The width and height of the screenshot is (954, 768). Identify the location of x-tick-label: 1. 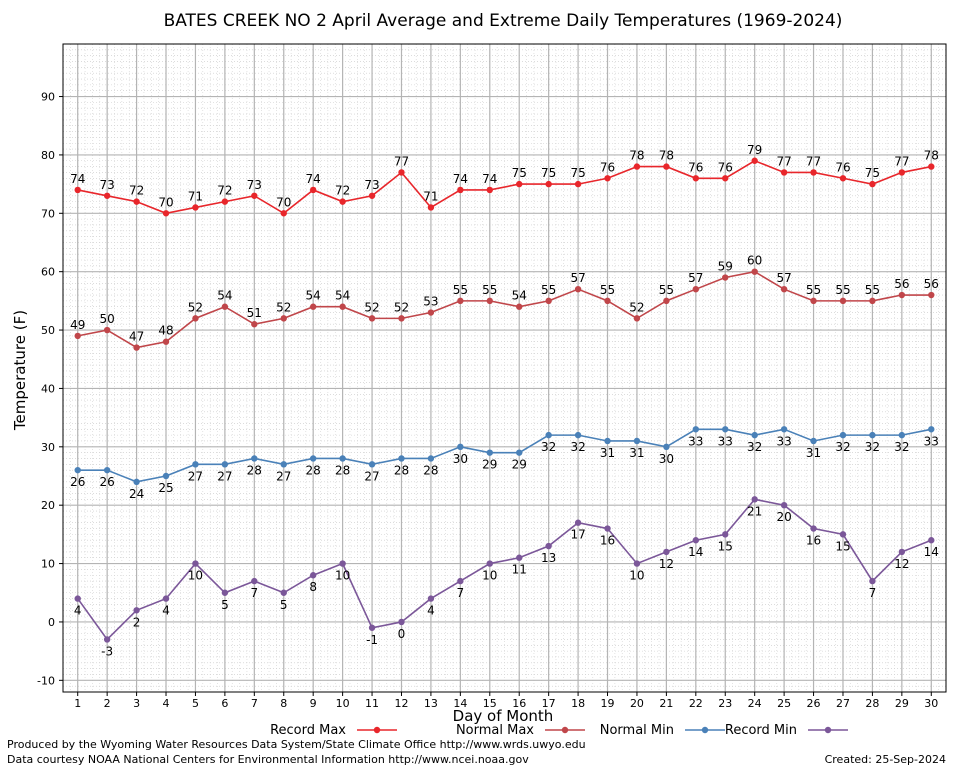
(77, 703).